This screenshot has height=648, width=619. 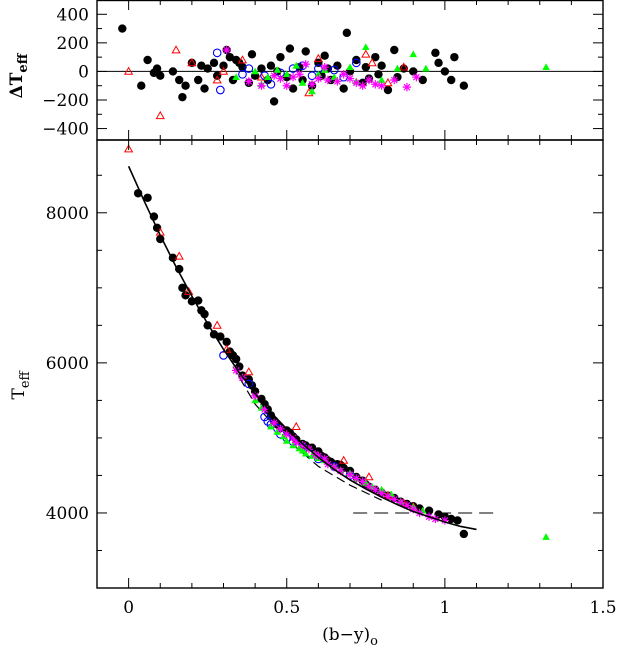 What do you see at coordinates (65, 101) in the screenshot?
I see `y-tick-label: −200` at bounding box center [65, 101].